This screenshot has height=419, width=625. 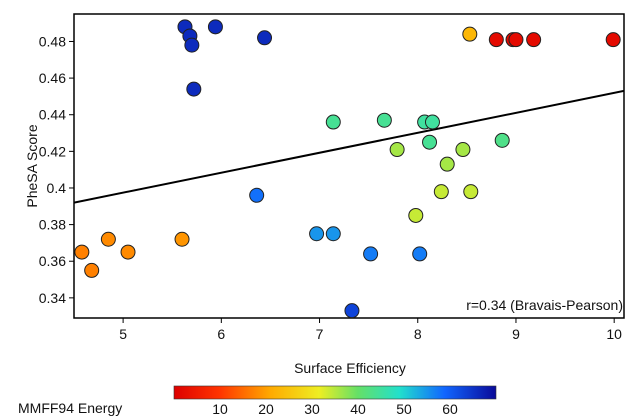 What do you see at coordinates (358, 409) in the screenshot?
I see `colorbar-tick-label: 40` at bounding box center [358, 409].